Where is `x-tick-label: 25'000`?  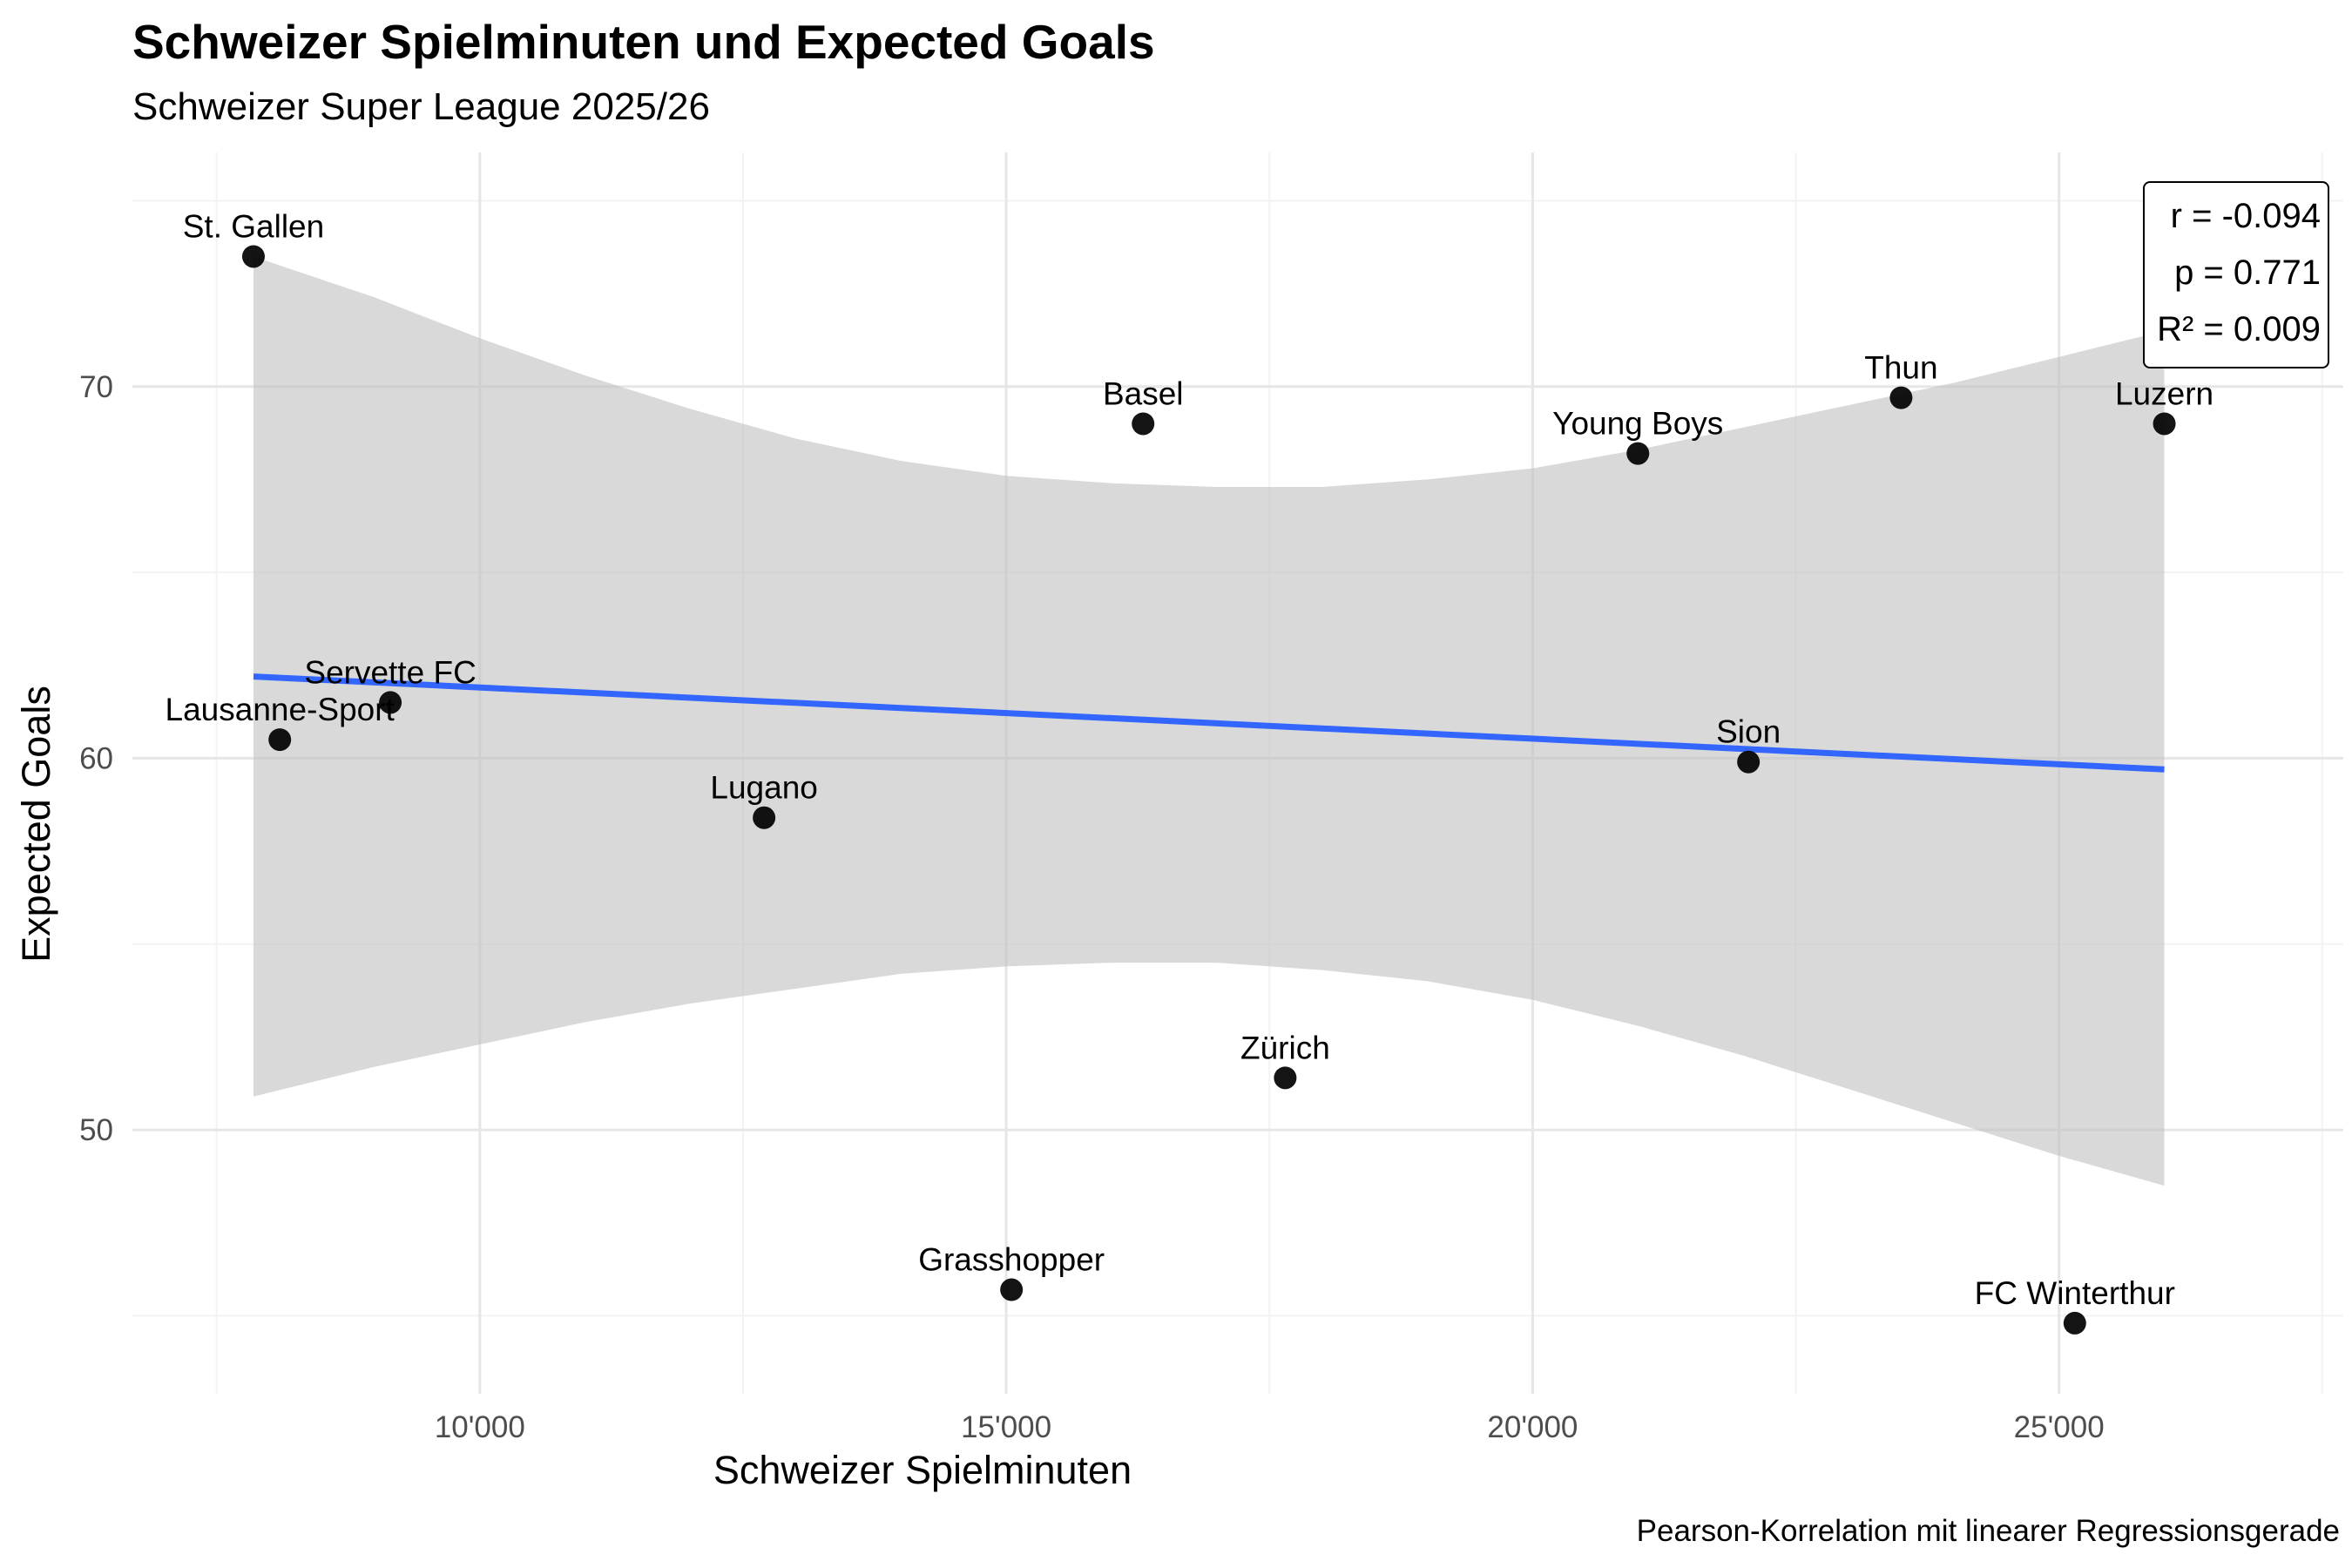
x-tick-label: 25'000 is located at coordinates (2059, 1427).